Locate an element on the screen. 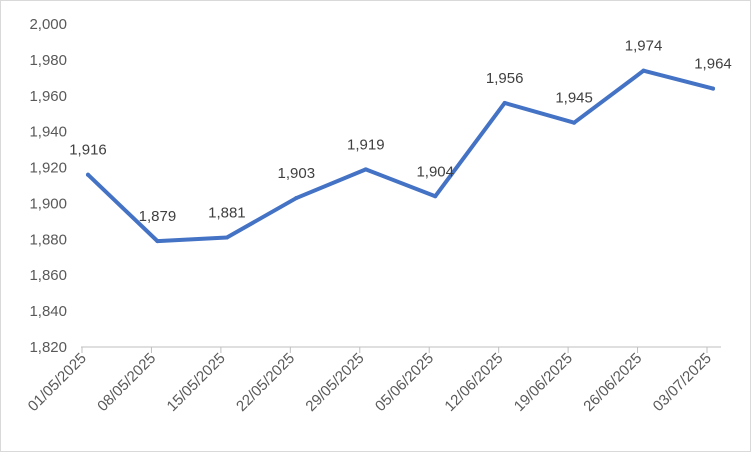  y-tick-label: 1,960 is located at coordinates (48, 96).